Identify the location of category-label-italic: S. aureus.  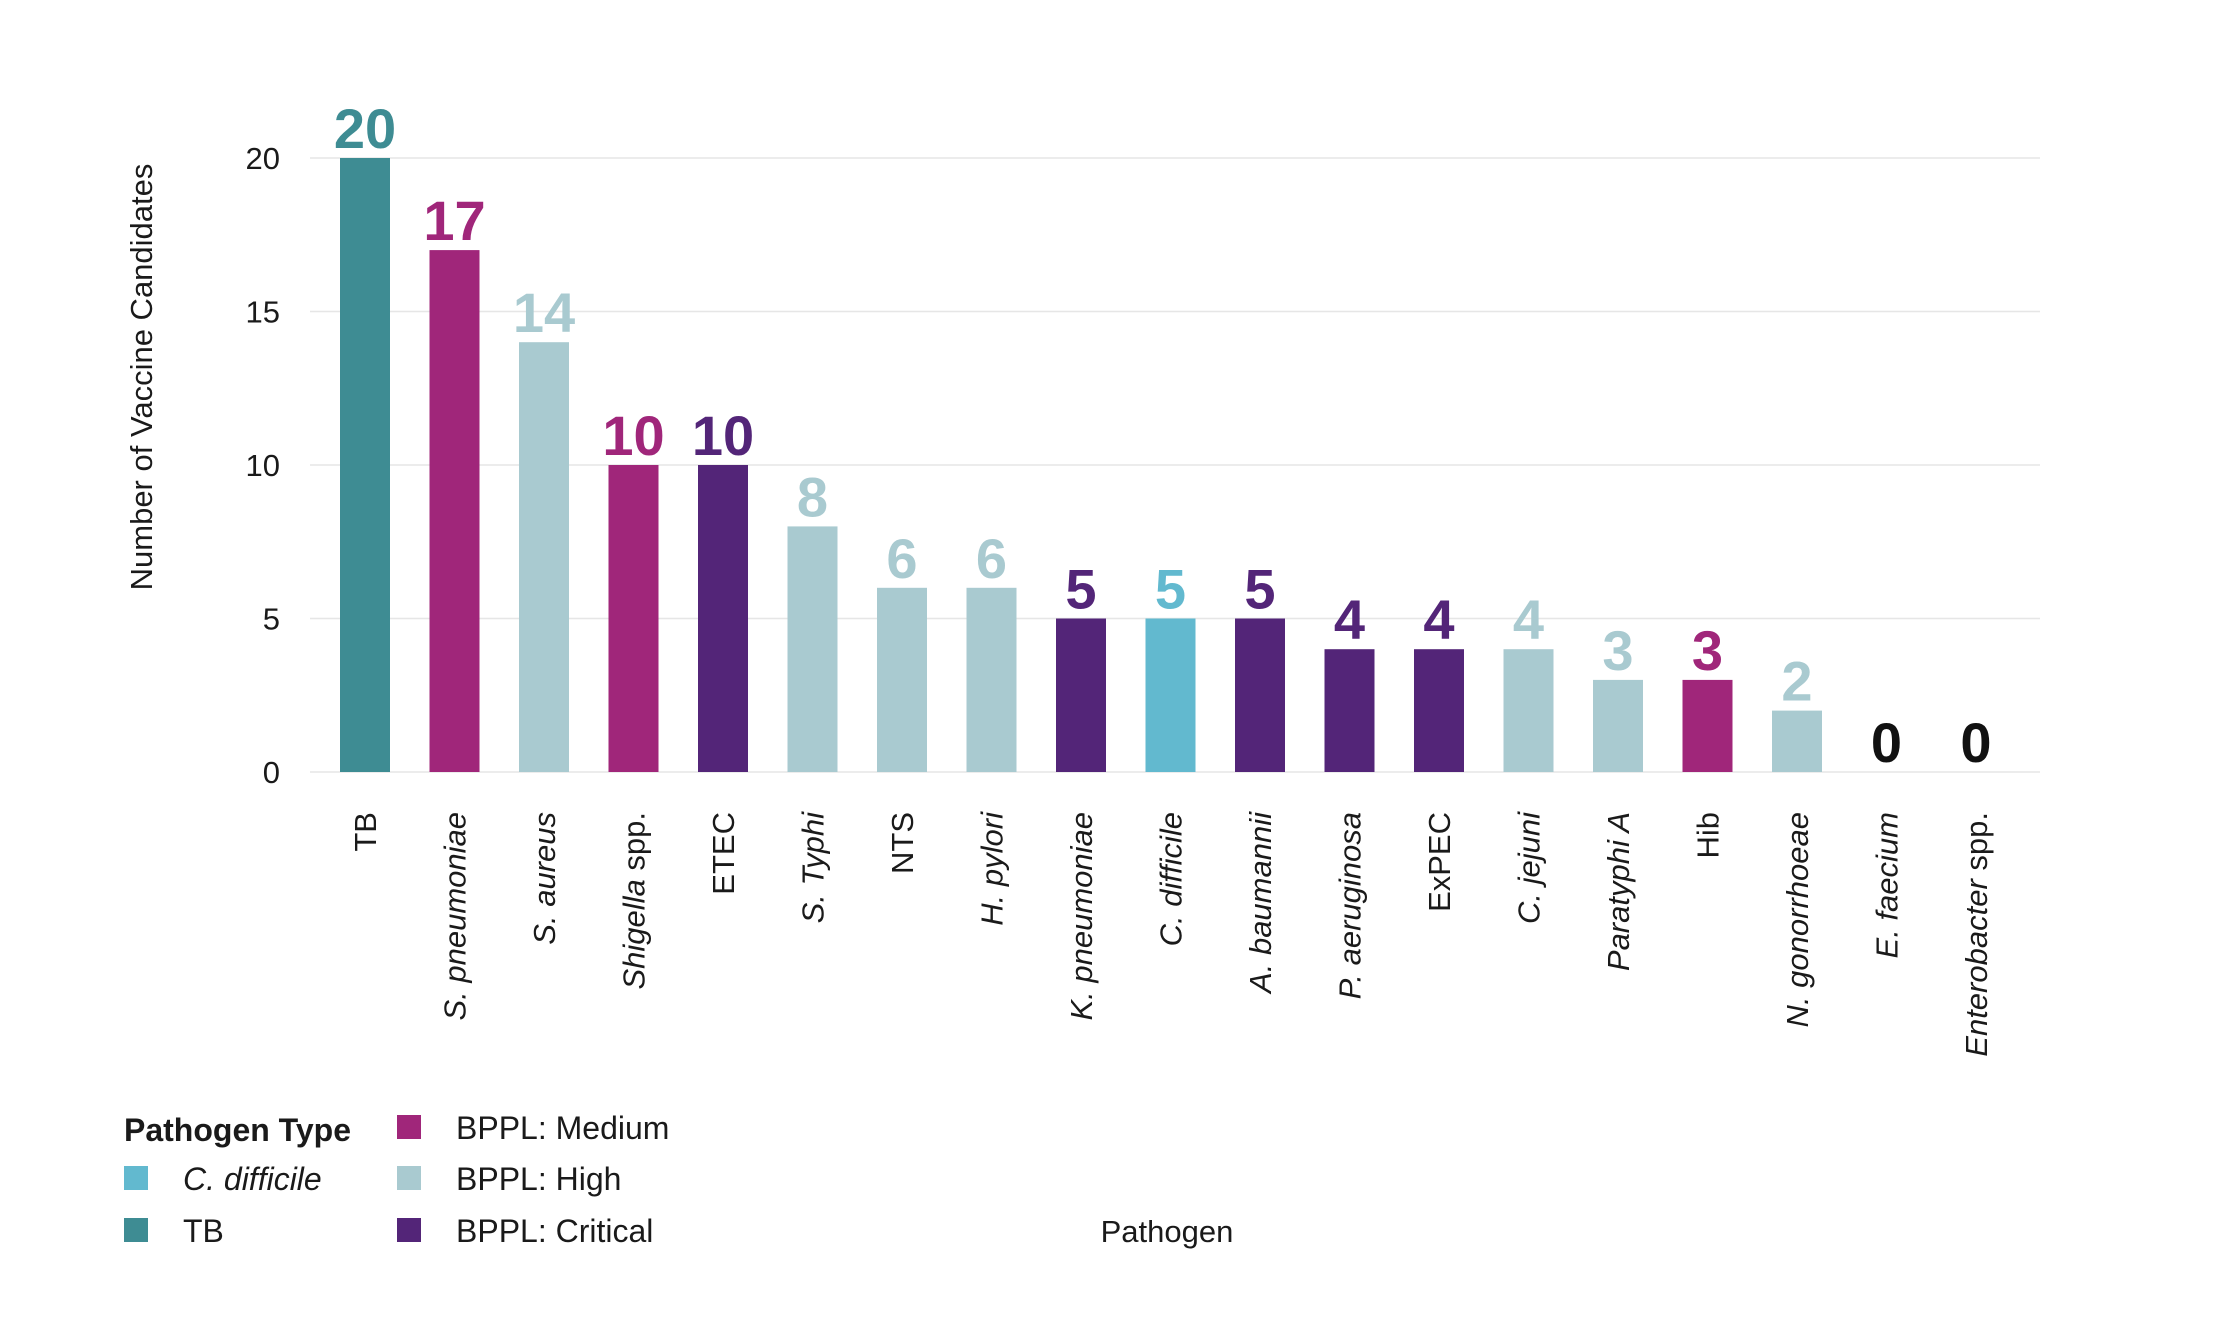
(544, 878).